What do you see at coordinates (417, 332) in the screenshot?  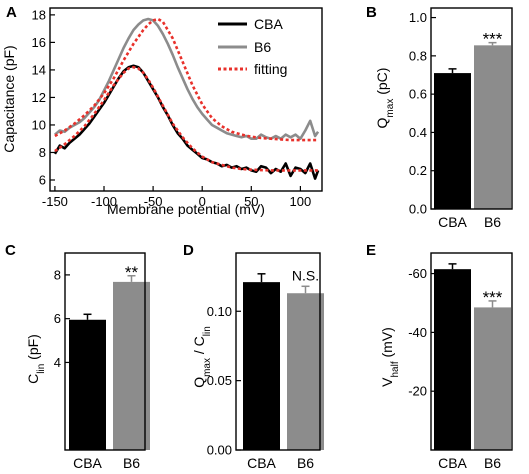 I see `y-tick-label: -40` at bounding box center [417, 332].